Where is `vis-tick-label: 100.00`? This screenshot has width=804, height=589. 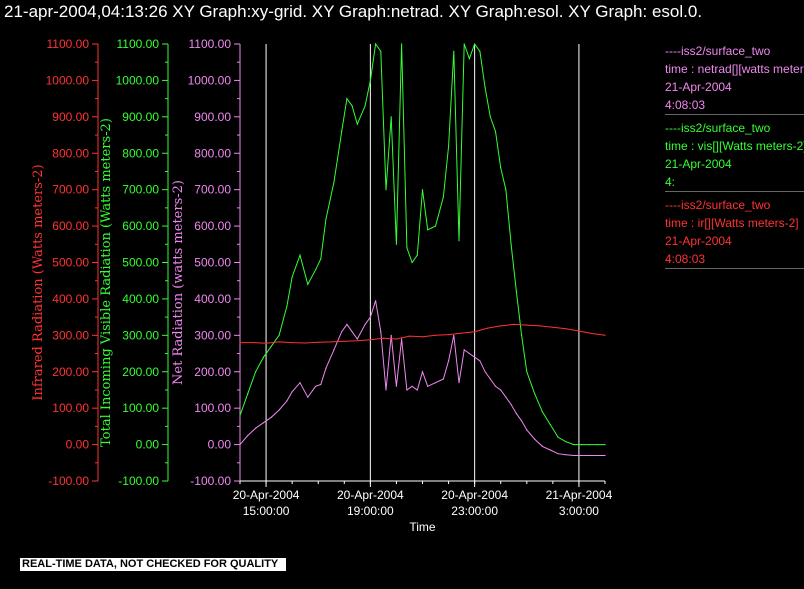 vis-tick-label: 100.00 is located at coordinates (140, 408).